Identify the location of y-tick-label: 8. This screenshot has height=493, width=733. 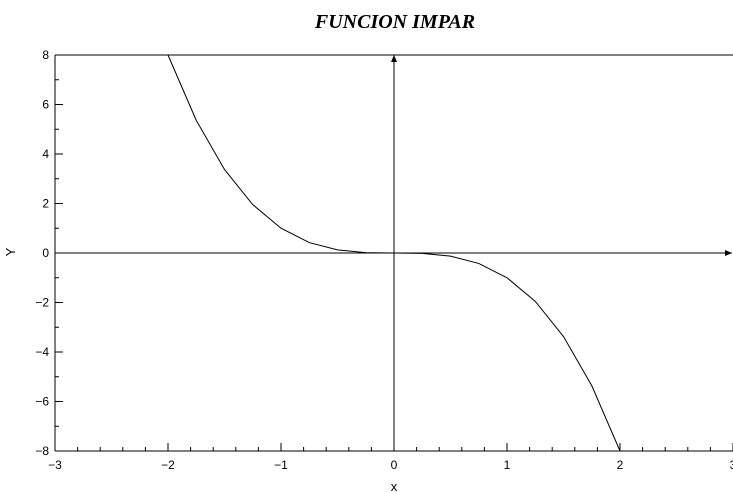
(45, 55).